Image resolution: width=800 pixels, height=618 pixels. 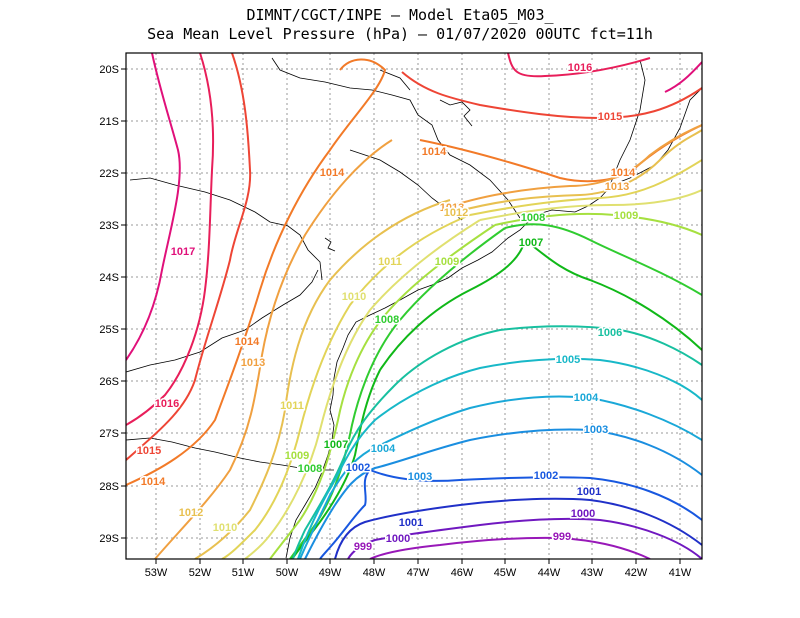 I want to click on isobar-1013-east, so click(x=570, y=167).